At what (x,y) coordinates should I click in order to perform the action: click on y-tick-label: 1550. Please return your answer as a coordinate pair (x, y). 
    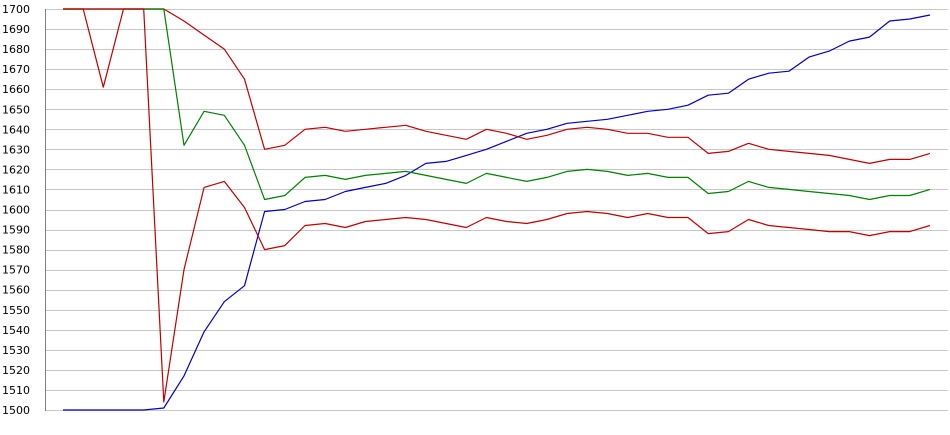
    Looking at the image, I should click on (16, 310).